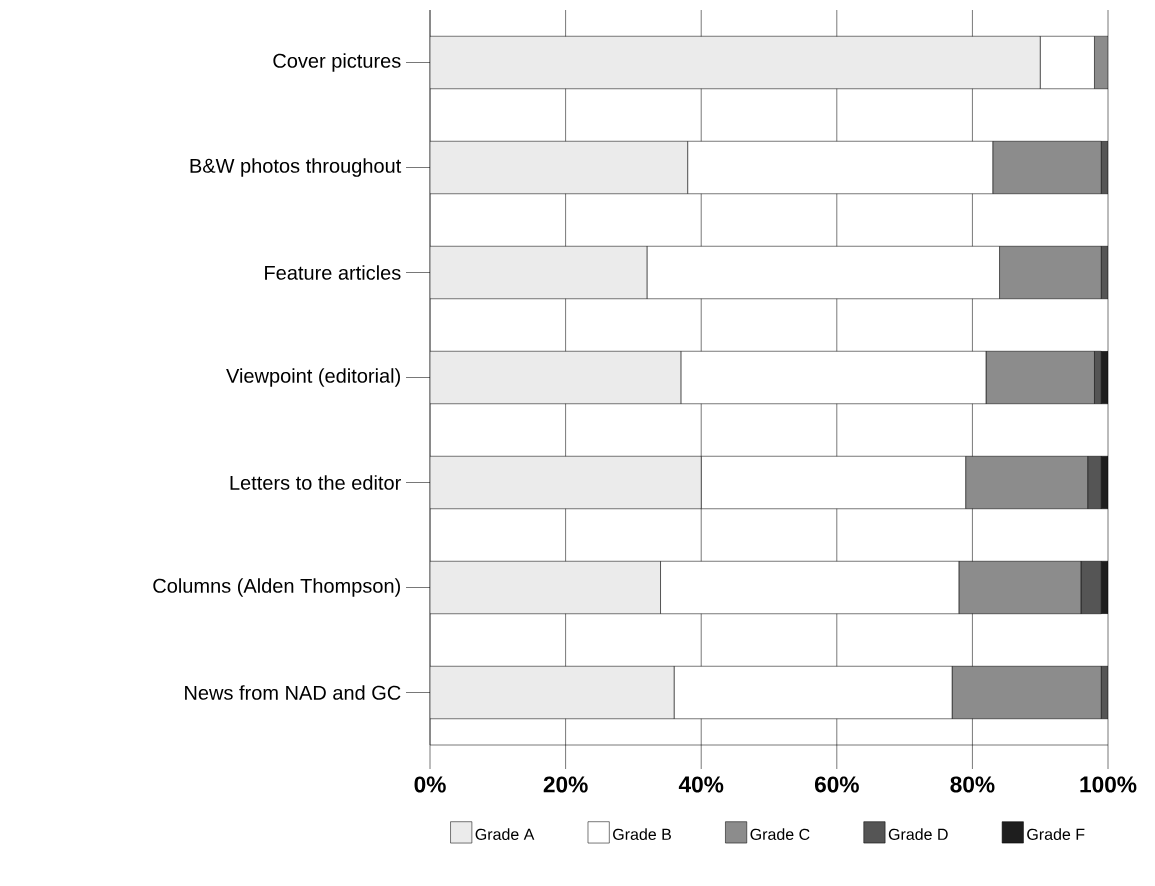 The height and width of the screenshot is (886, 1155). Describe the element at coordinates (836, 784) in the screenshot. I see `x-tick-label: 60%` at that location.